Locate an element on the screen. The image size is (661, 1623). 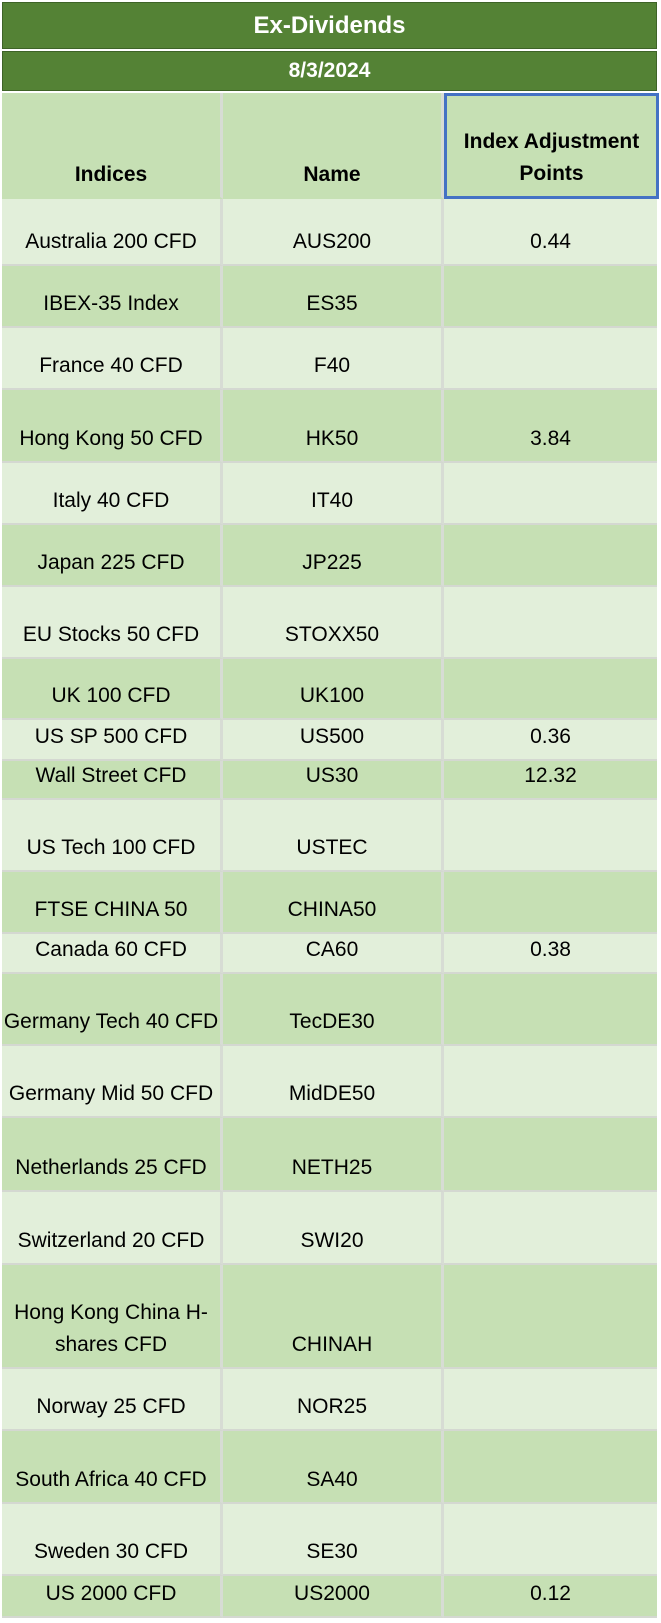
cell-index: Germany Tech 40 CFD is located at coordinates (112, 1010).